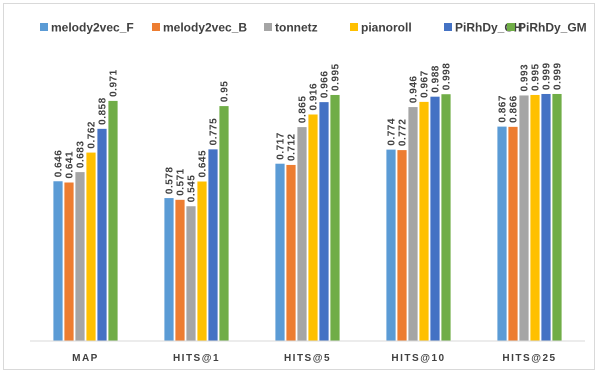  I want to click on legend-label: tonnetz, so click(296, 28).